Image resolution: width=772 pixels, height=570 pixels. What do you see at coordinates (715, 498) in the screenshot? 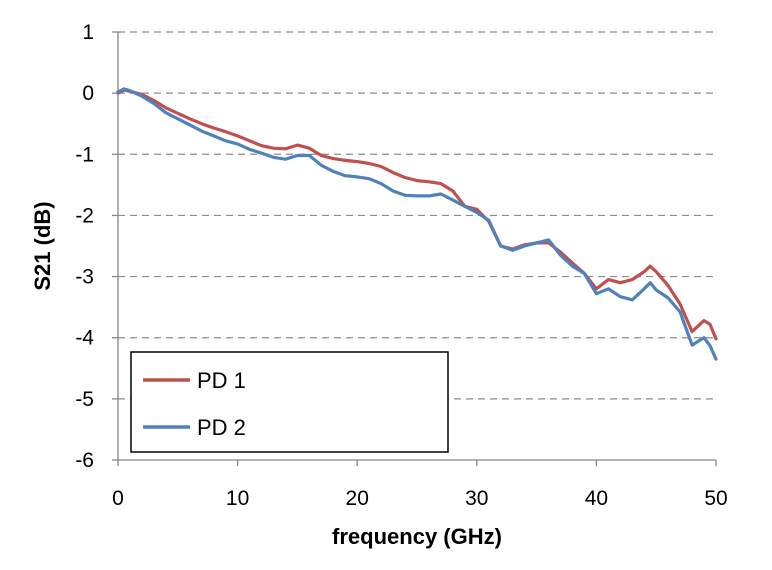
I see `x-tick-label: 50` at bounding box center [715, 498].